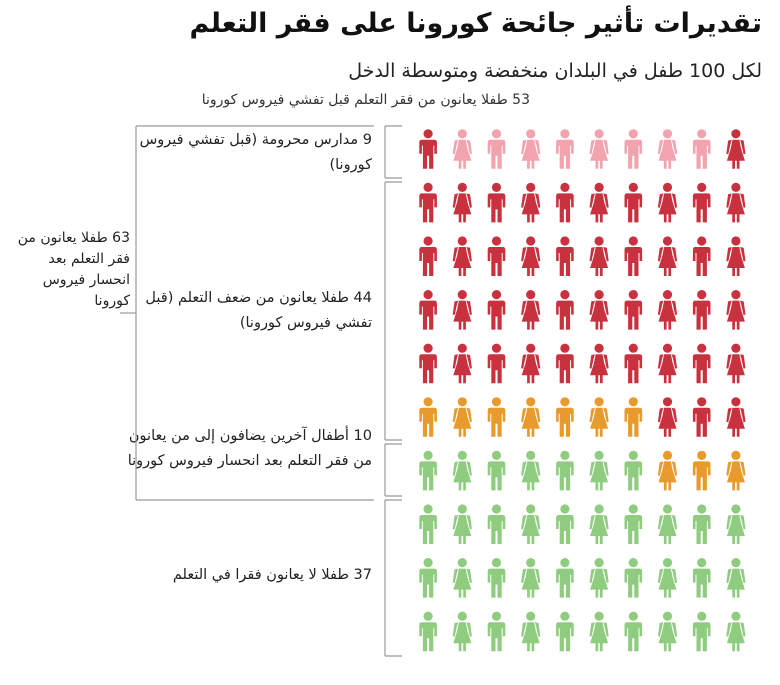 This screenshot has height=685, width=780. Describe the element at coordinates (255, 152) in the screenshot. I see `label-deprived-schools: 9 مدارس محرومة (قبل تفشي فيروس كورونا)` at that location.